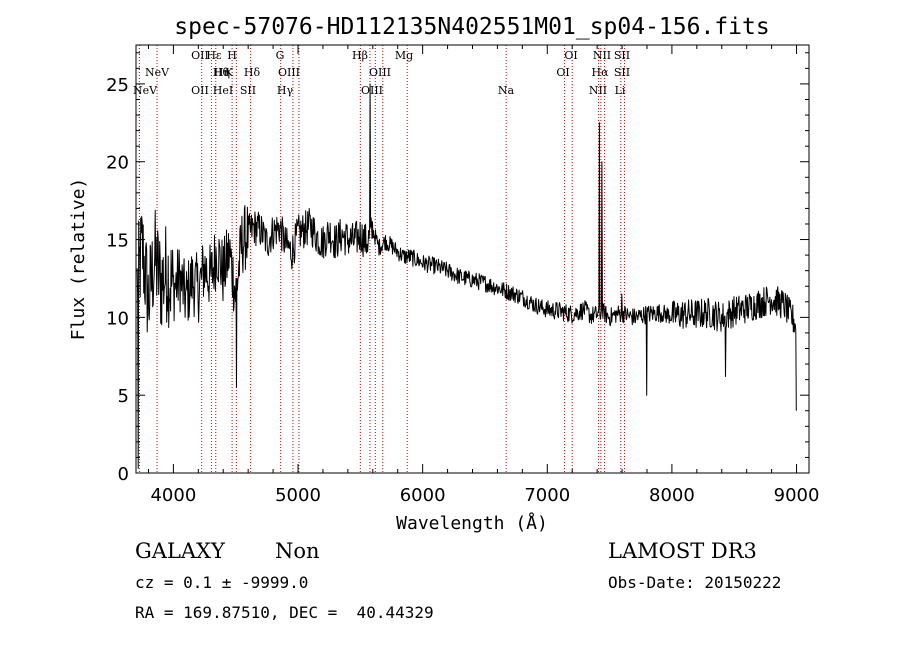  What do you see at coordinates (117, 163) in the screenshot?
I see `y-tick-label: 20` at bounding box center [117, 163].